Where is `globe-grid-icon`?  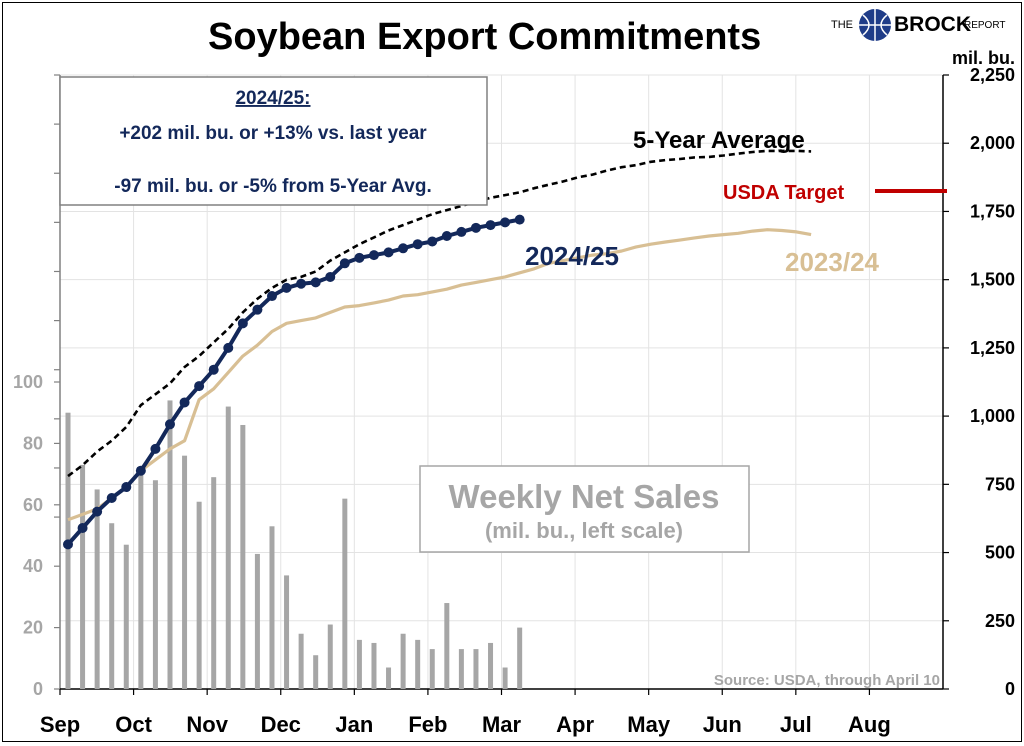
globe-grid-icon is located at coordinates (875, 25).